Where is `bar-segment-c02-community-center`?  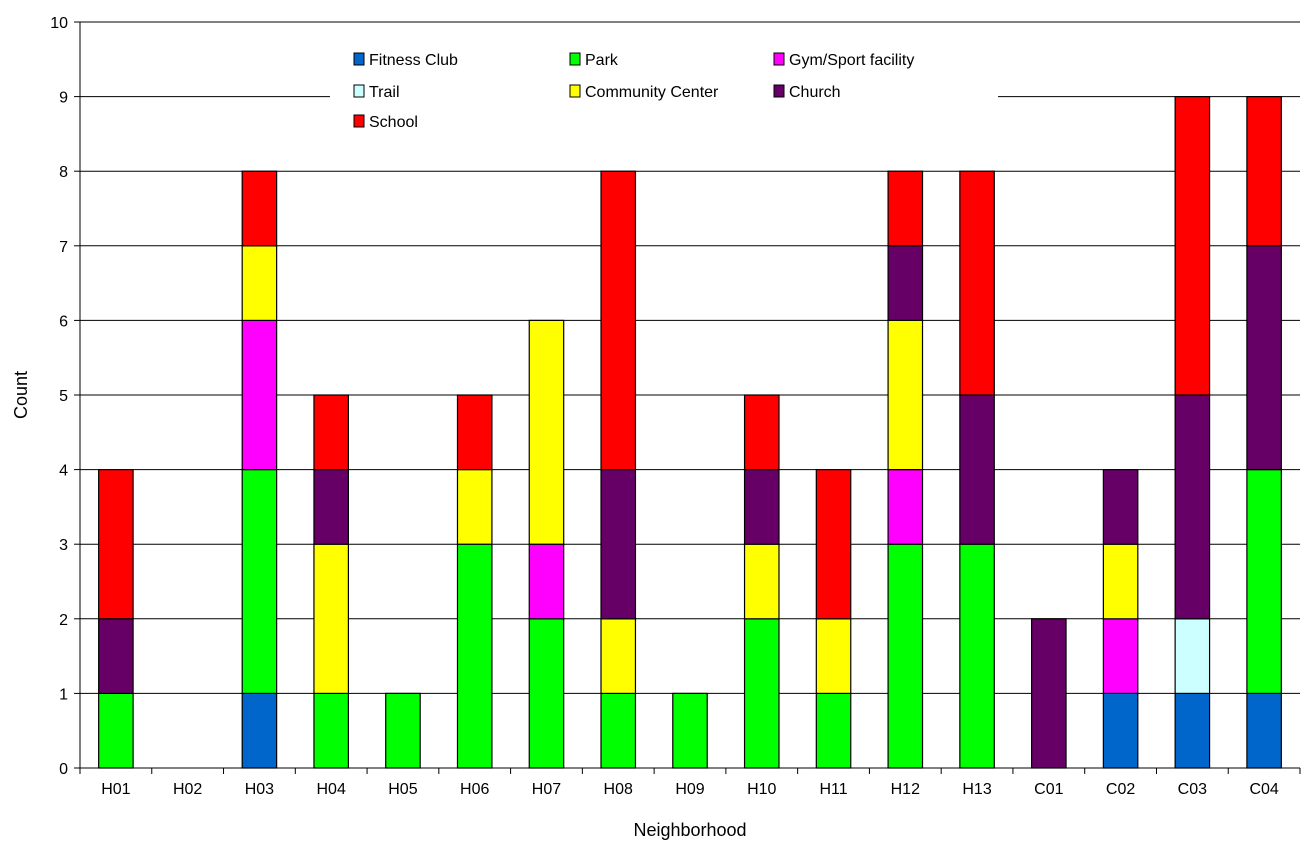 bar-segment-c02-community-center is located at coordinates (1120, 581).